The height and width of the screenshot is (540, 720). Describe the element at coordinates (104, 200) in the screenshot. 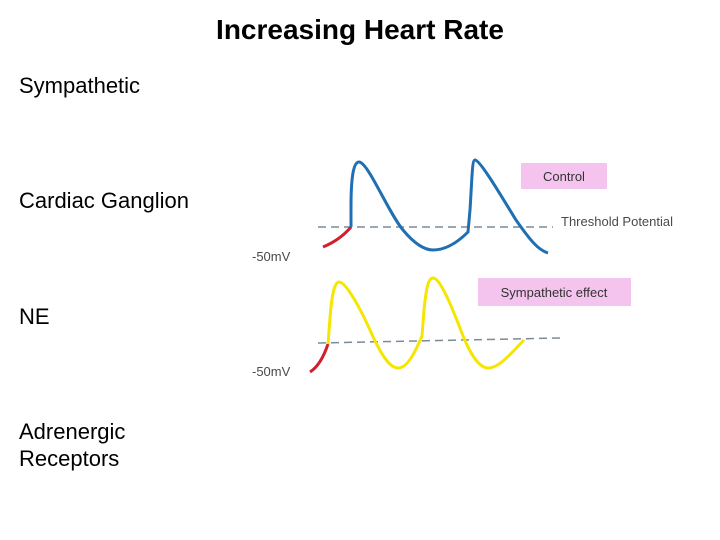

I see `label-cardiac-ganglion: Cardiac Ganglion` at that location.